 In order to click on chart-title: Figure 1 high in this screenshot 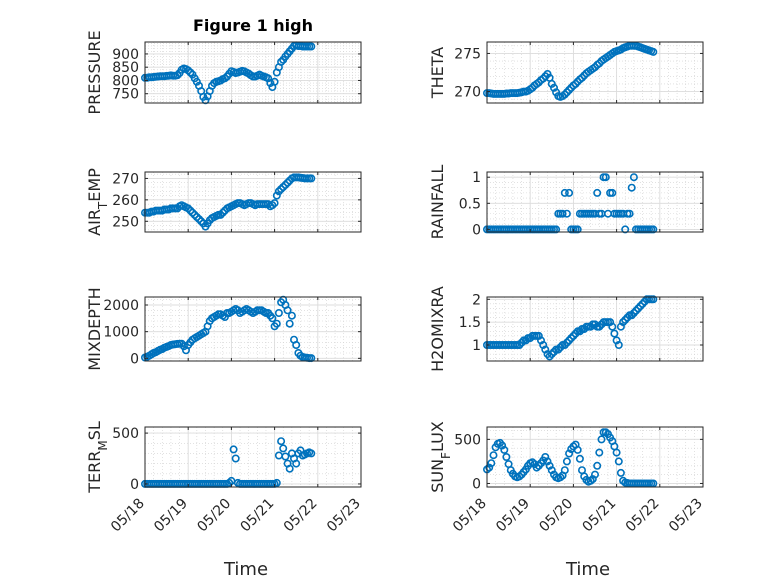, I will do `click(253, 25)`.